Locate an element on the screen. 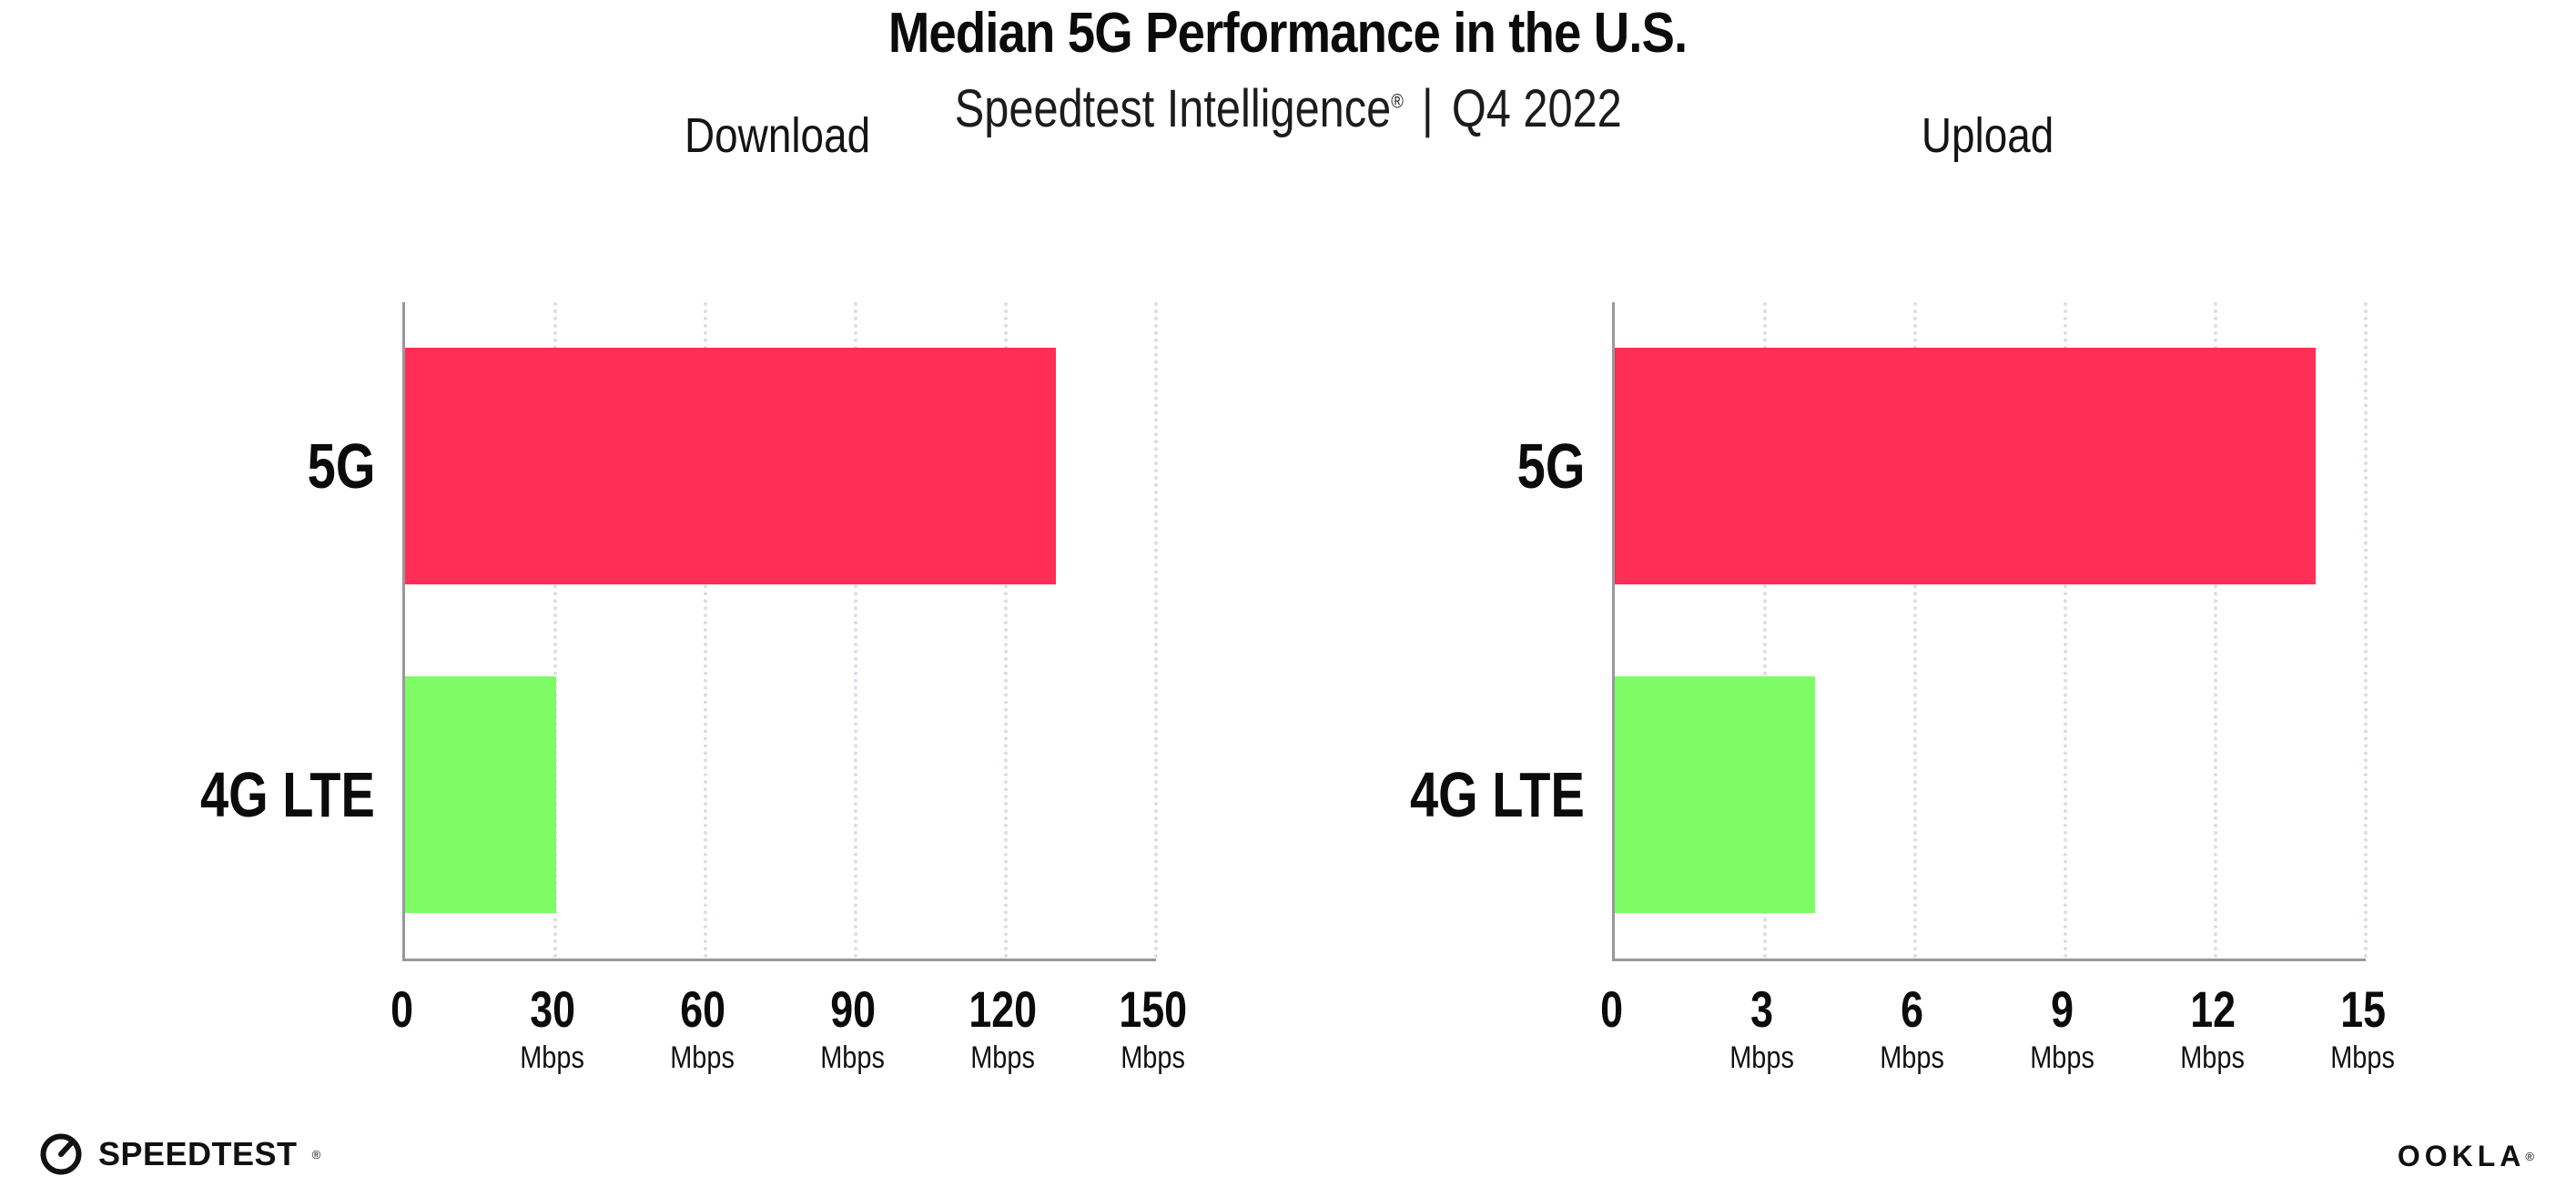 The width and height of the screenshot is (2576, 1197). x-tick-150: 150 Mbps is located at coordinates (1153, 1029).